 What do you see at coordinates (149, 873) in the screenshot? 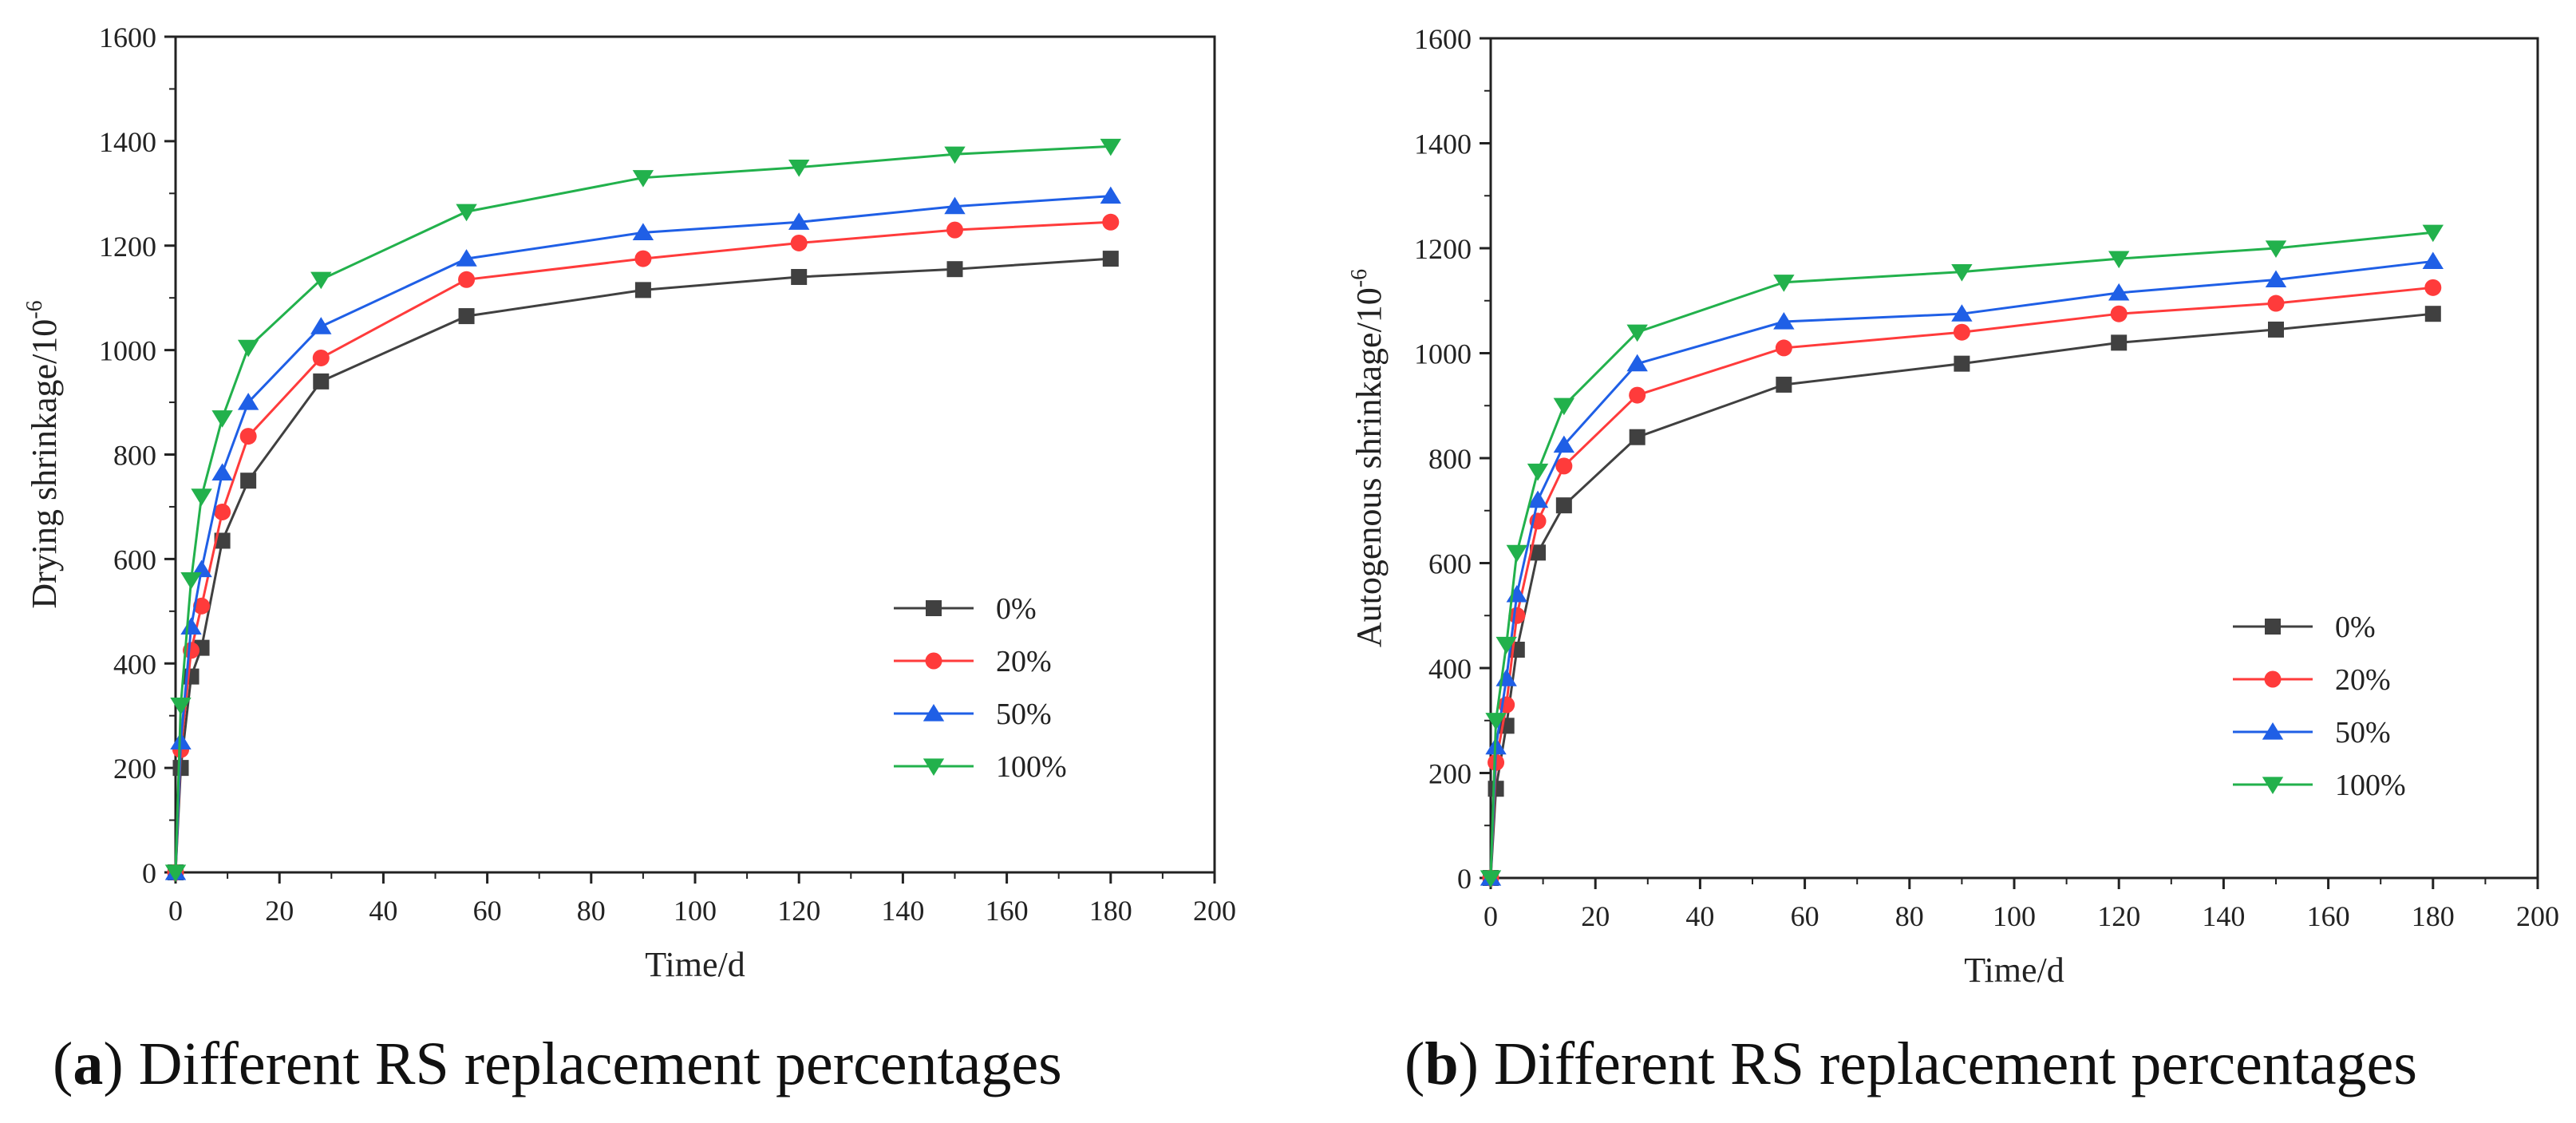
I see `chart-a-y-tick-label: 0` at bounding box center [149, 873].